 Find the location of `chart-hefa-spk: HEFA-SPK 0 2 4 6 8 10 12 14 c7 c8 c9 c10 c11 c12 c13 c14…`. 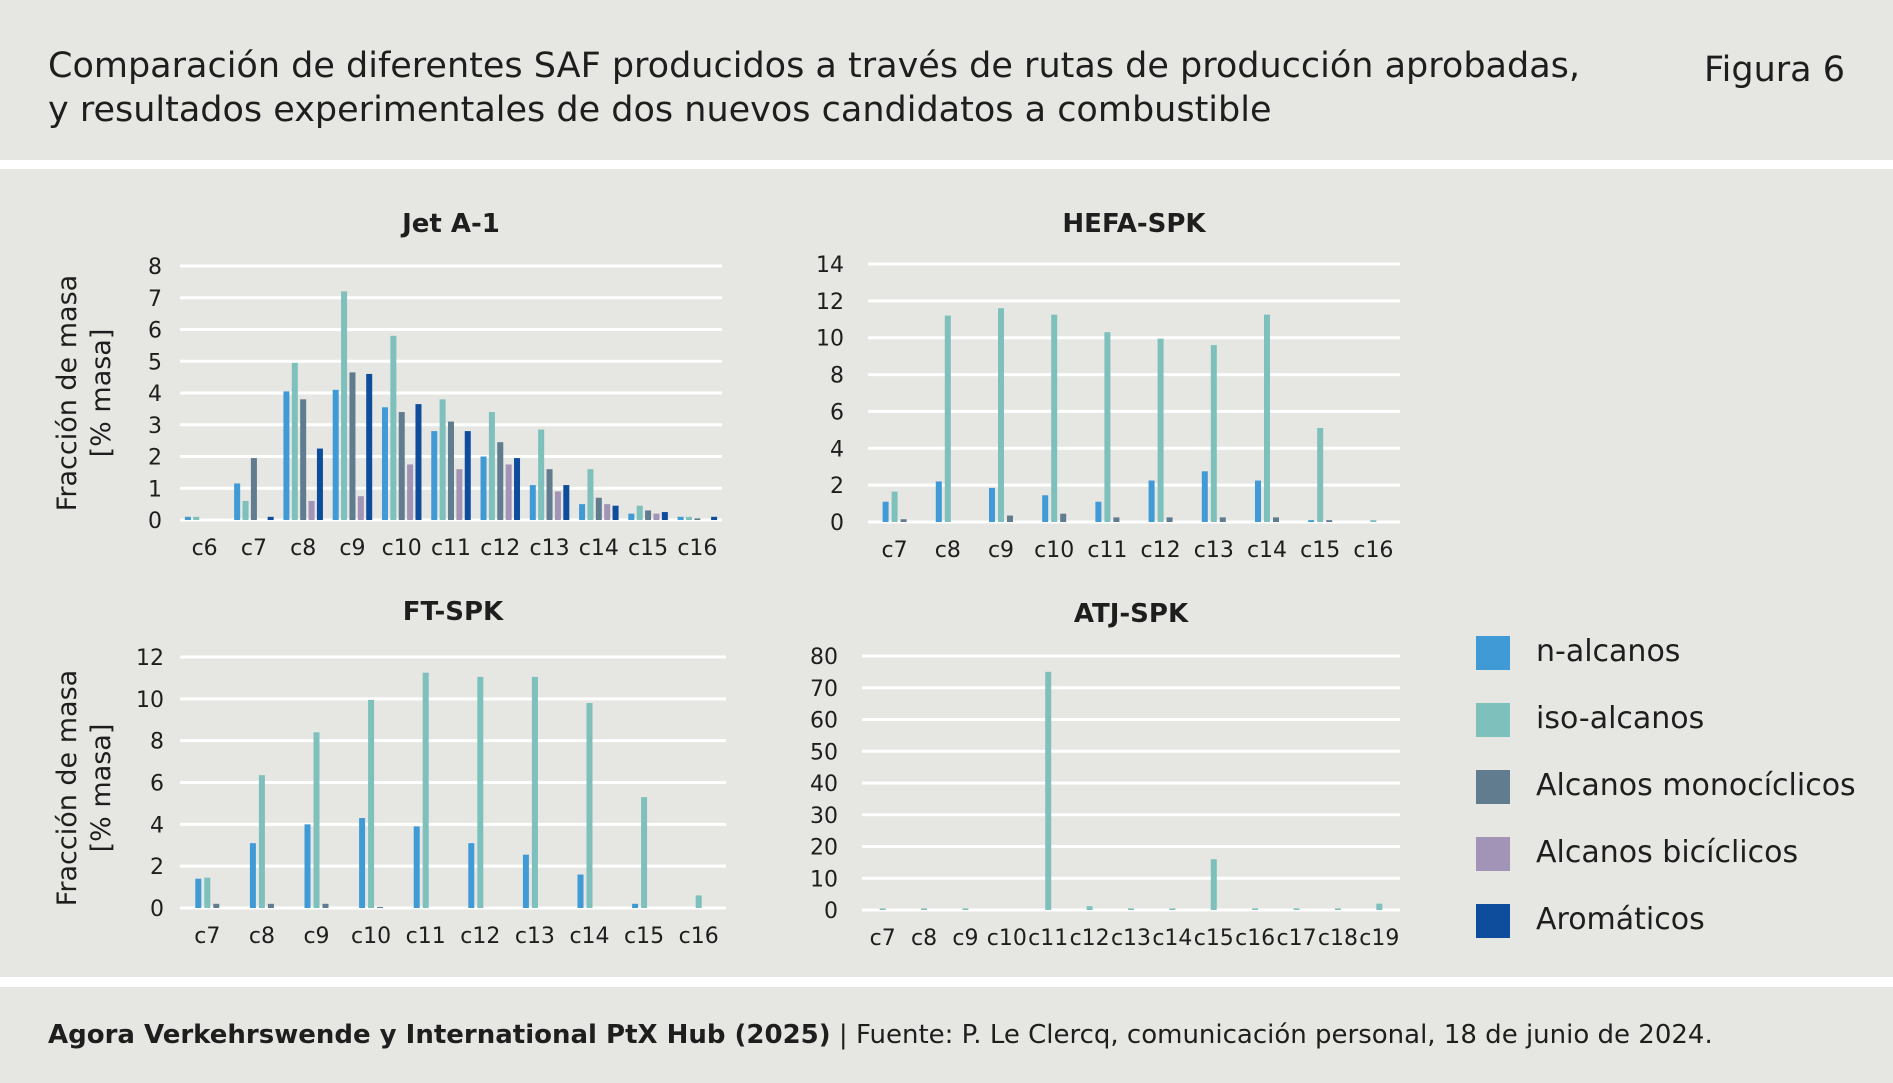

chart-hefa-spk: HEFA-SPK 0 2 4 6 8 10 12 14 c7 c8 c9 c10 c11 c12 c13 c14… is located at coordinates (1108, 386).